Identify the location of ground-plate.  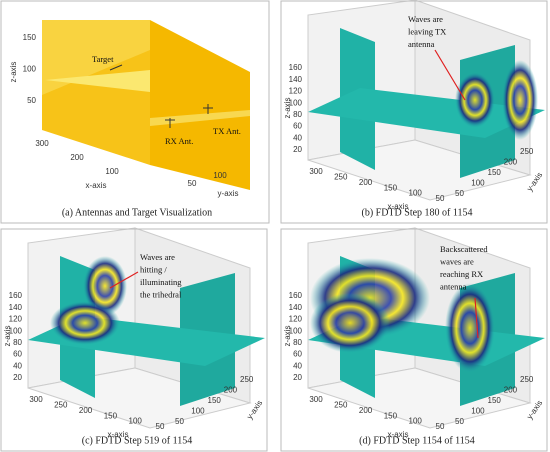
(200, 118).